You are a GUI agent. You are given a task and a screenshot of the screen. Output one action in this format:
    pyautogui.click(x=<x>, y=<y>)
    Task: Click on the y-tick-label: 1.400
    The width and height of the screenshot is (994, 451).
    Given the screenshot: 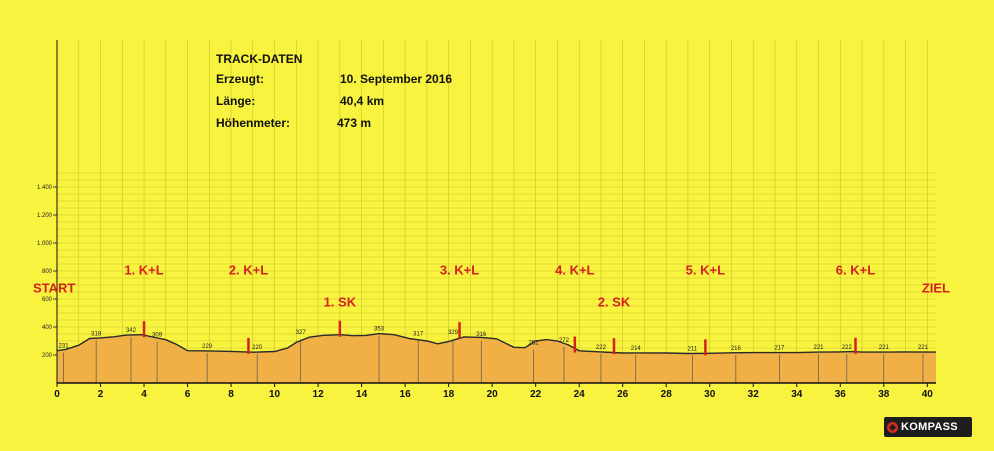 What is the action you would take?
    pyautogui.click(x=45, y=188)
    